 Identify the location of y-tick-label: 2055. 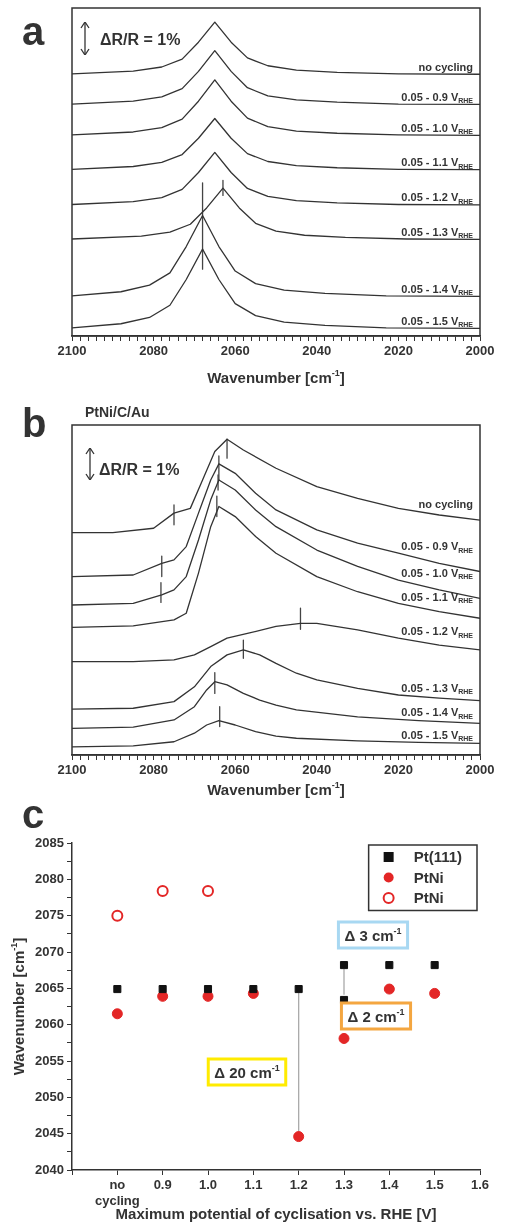
(49, 1060).